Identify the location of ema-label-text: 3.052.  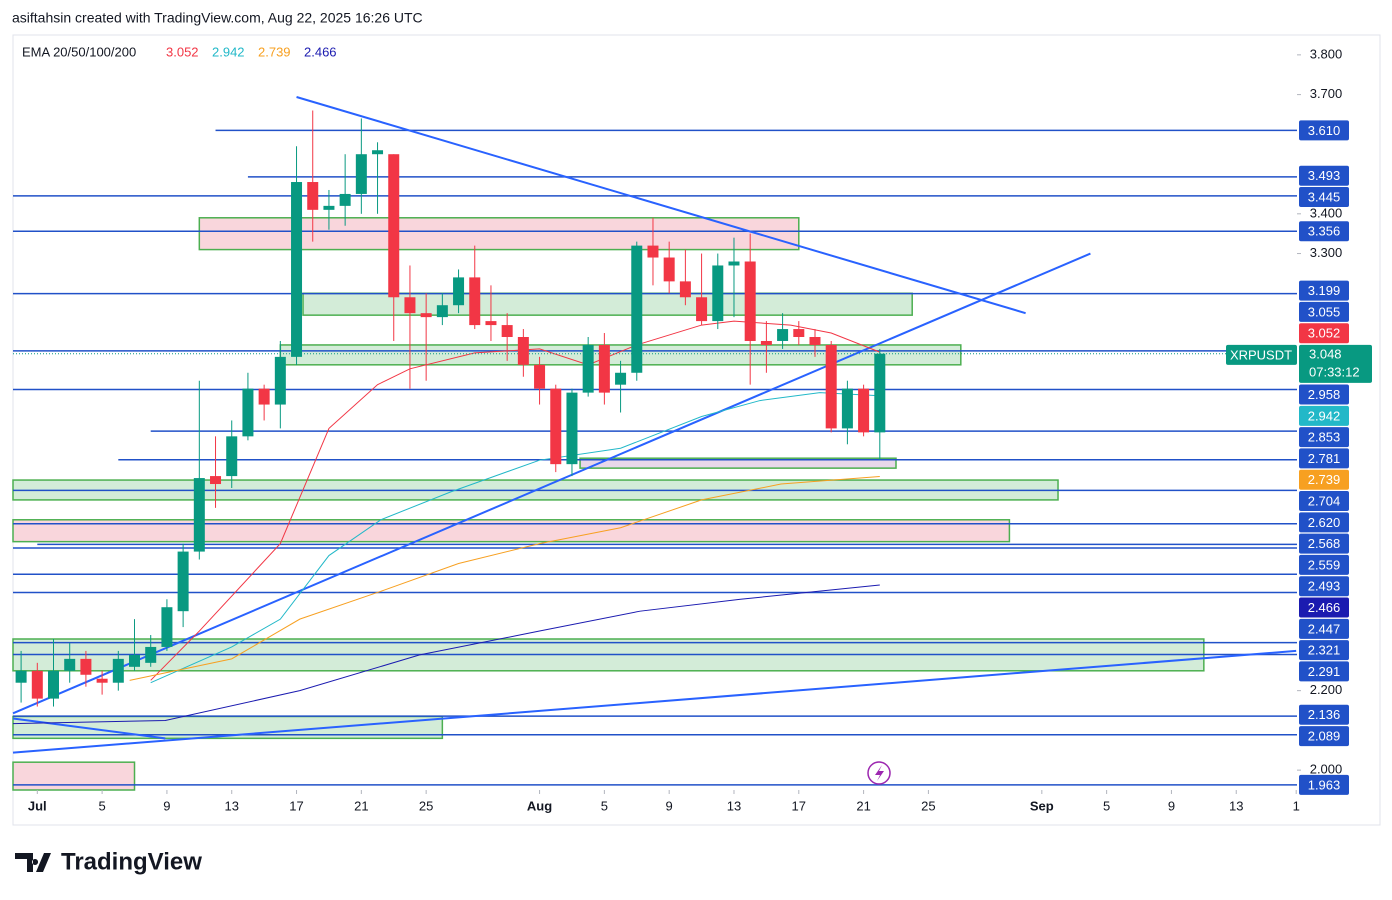
(1324, 333).